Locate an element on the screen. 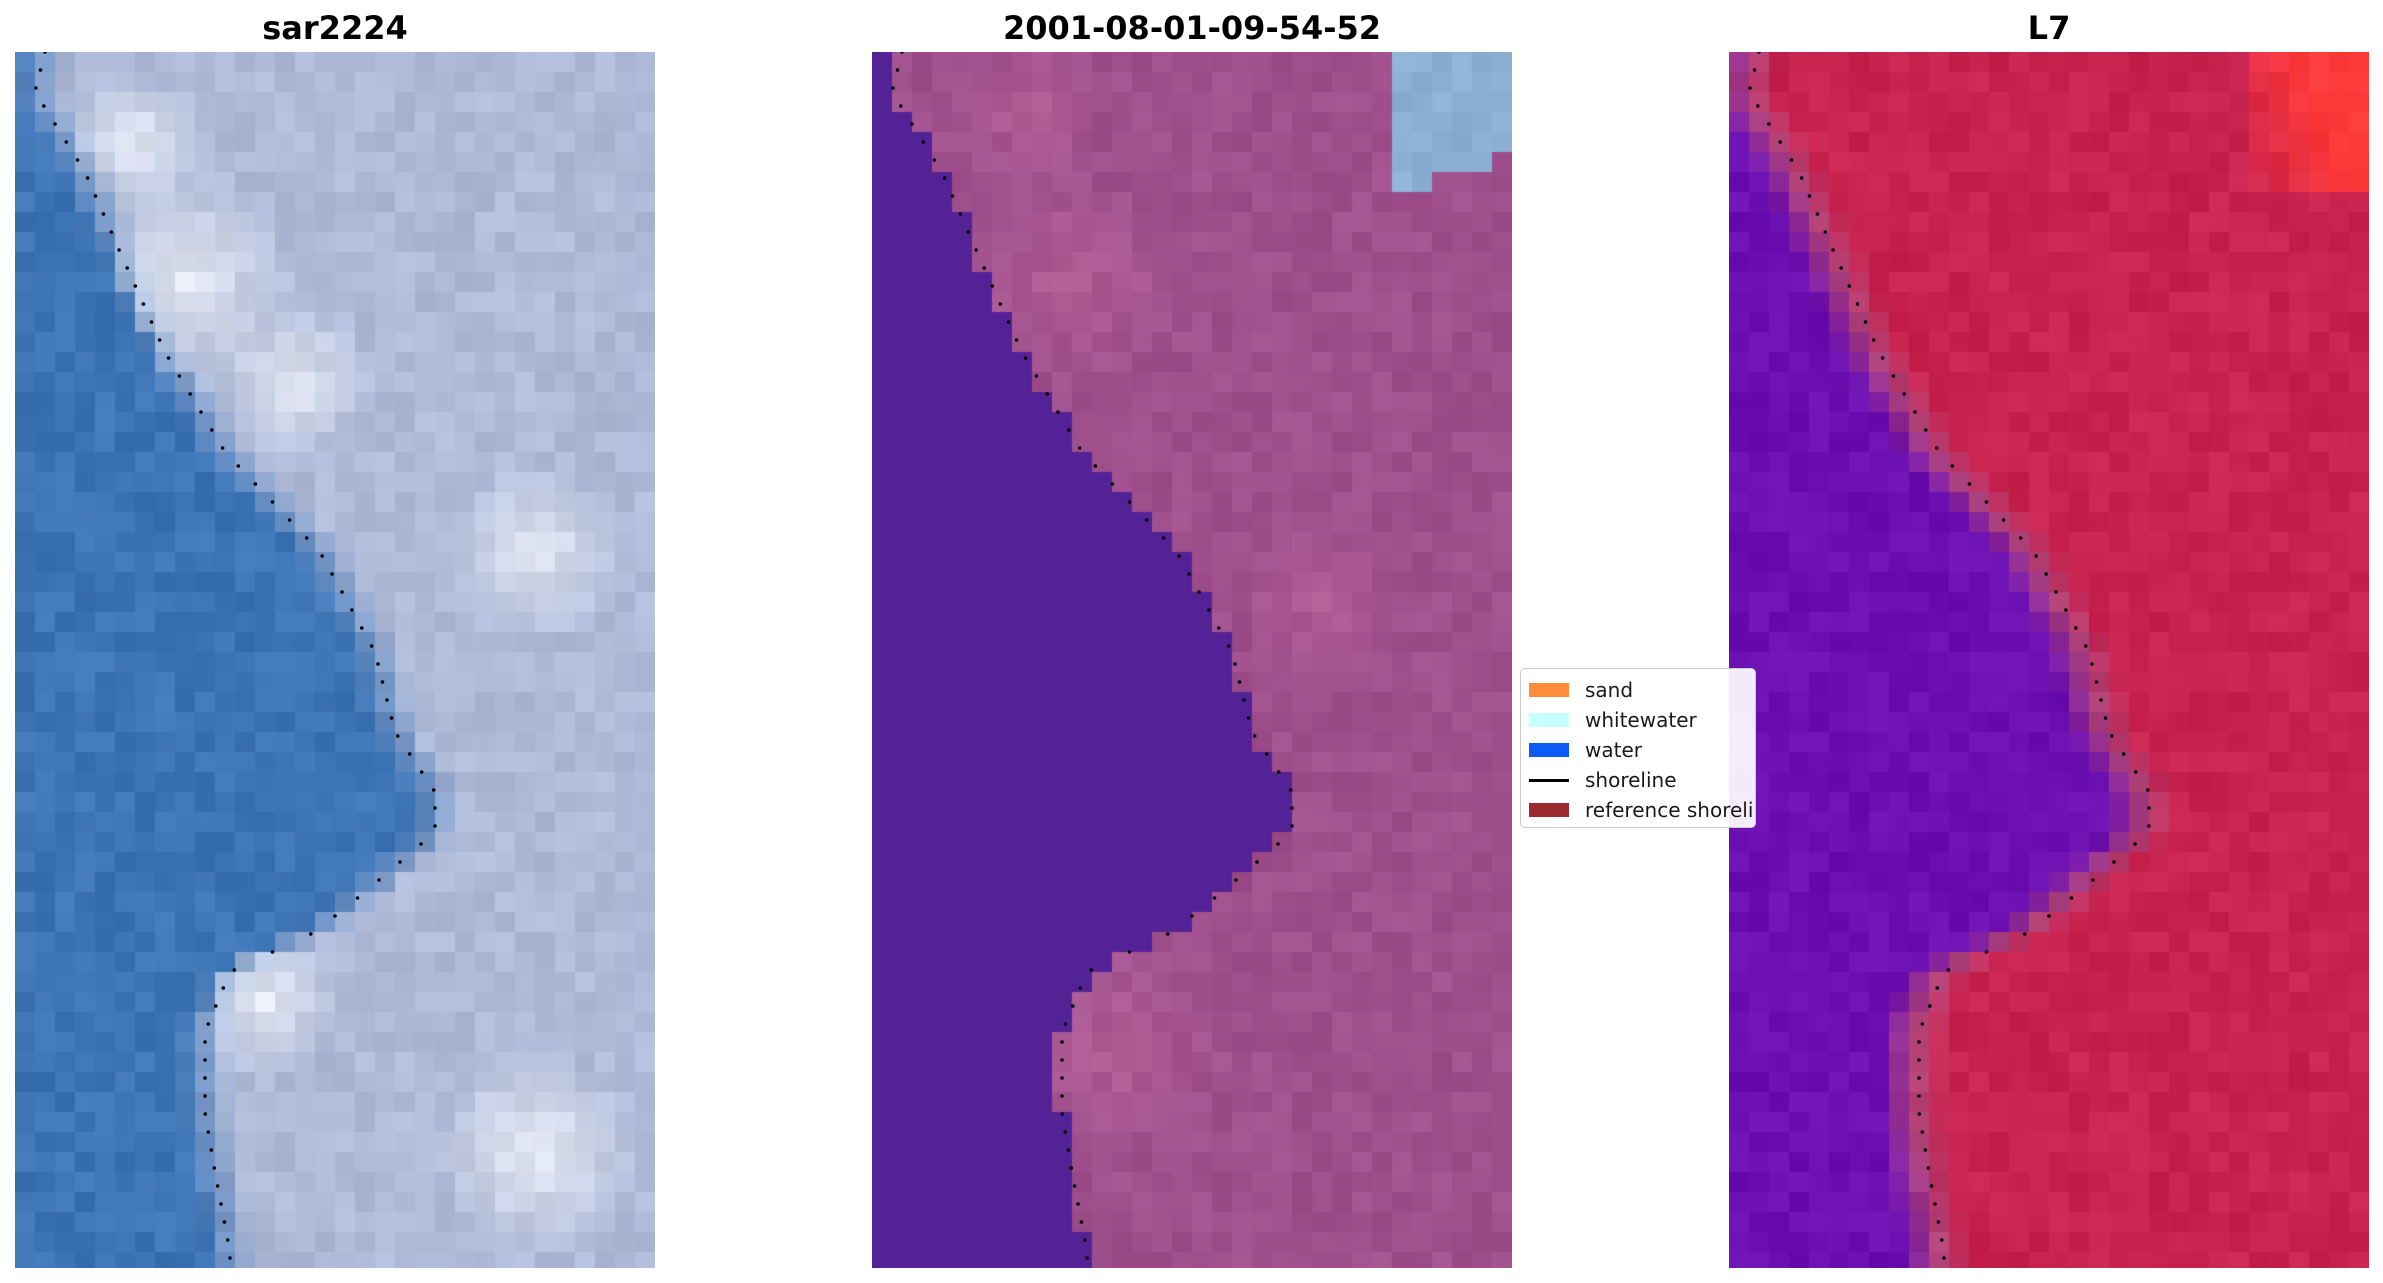 The width and height of the screenshot is (2383, 1283). legend-item-whitewater: whitewater is located at coordinates (1613, 720).